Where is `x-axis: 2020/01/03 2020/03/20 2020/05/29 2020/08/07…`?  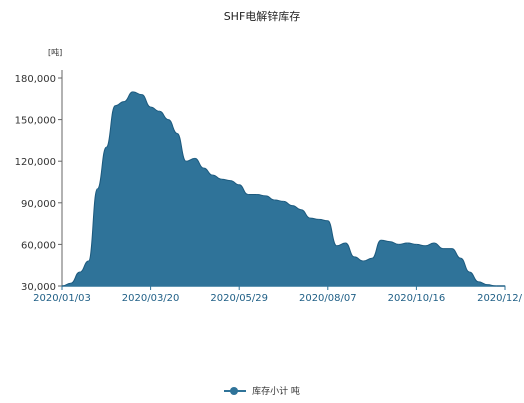
x-axis: 2020/01/03 2020/03/20 2020/05/29 2020/08/07… is located at coordinates (278, 294).